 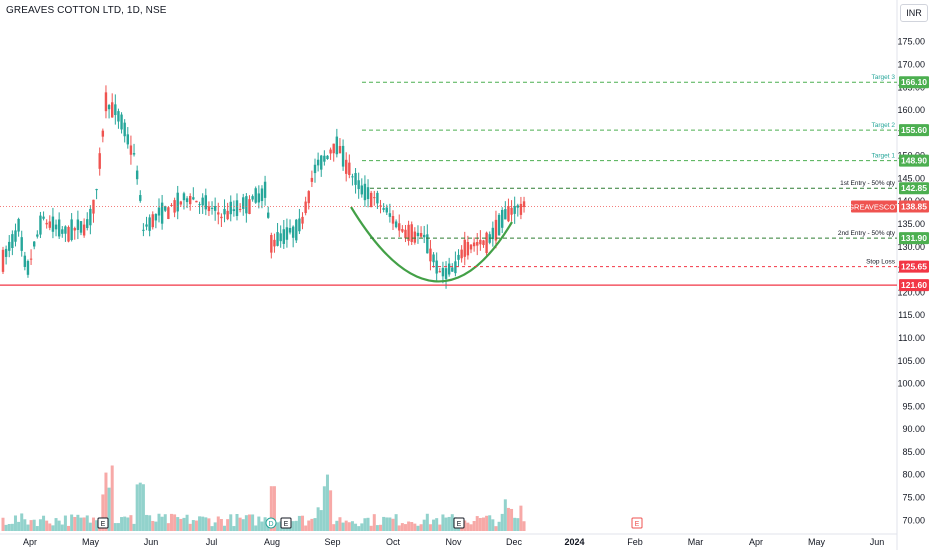 I want to click on y-tick-label: 135.00, so click(x=911, y=224).